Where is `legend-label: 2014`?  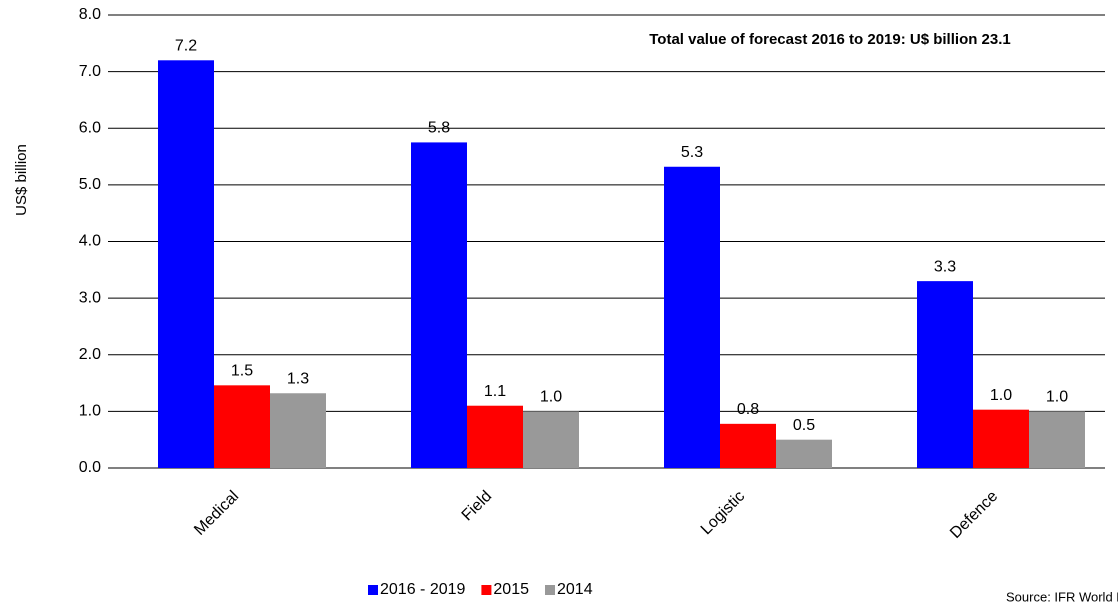 legend-label: 2014 is located at coordinates (575, 589).